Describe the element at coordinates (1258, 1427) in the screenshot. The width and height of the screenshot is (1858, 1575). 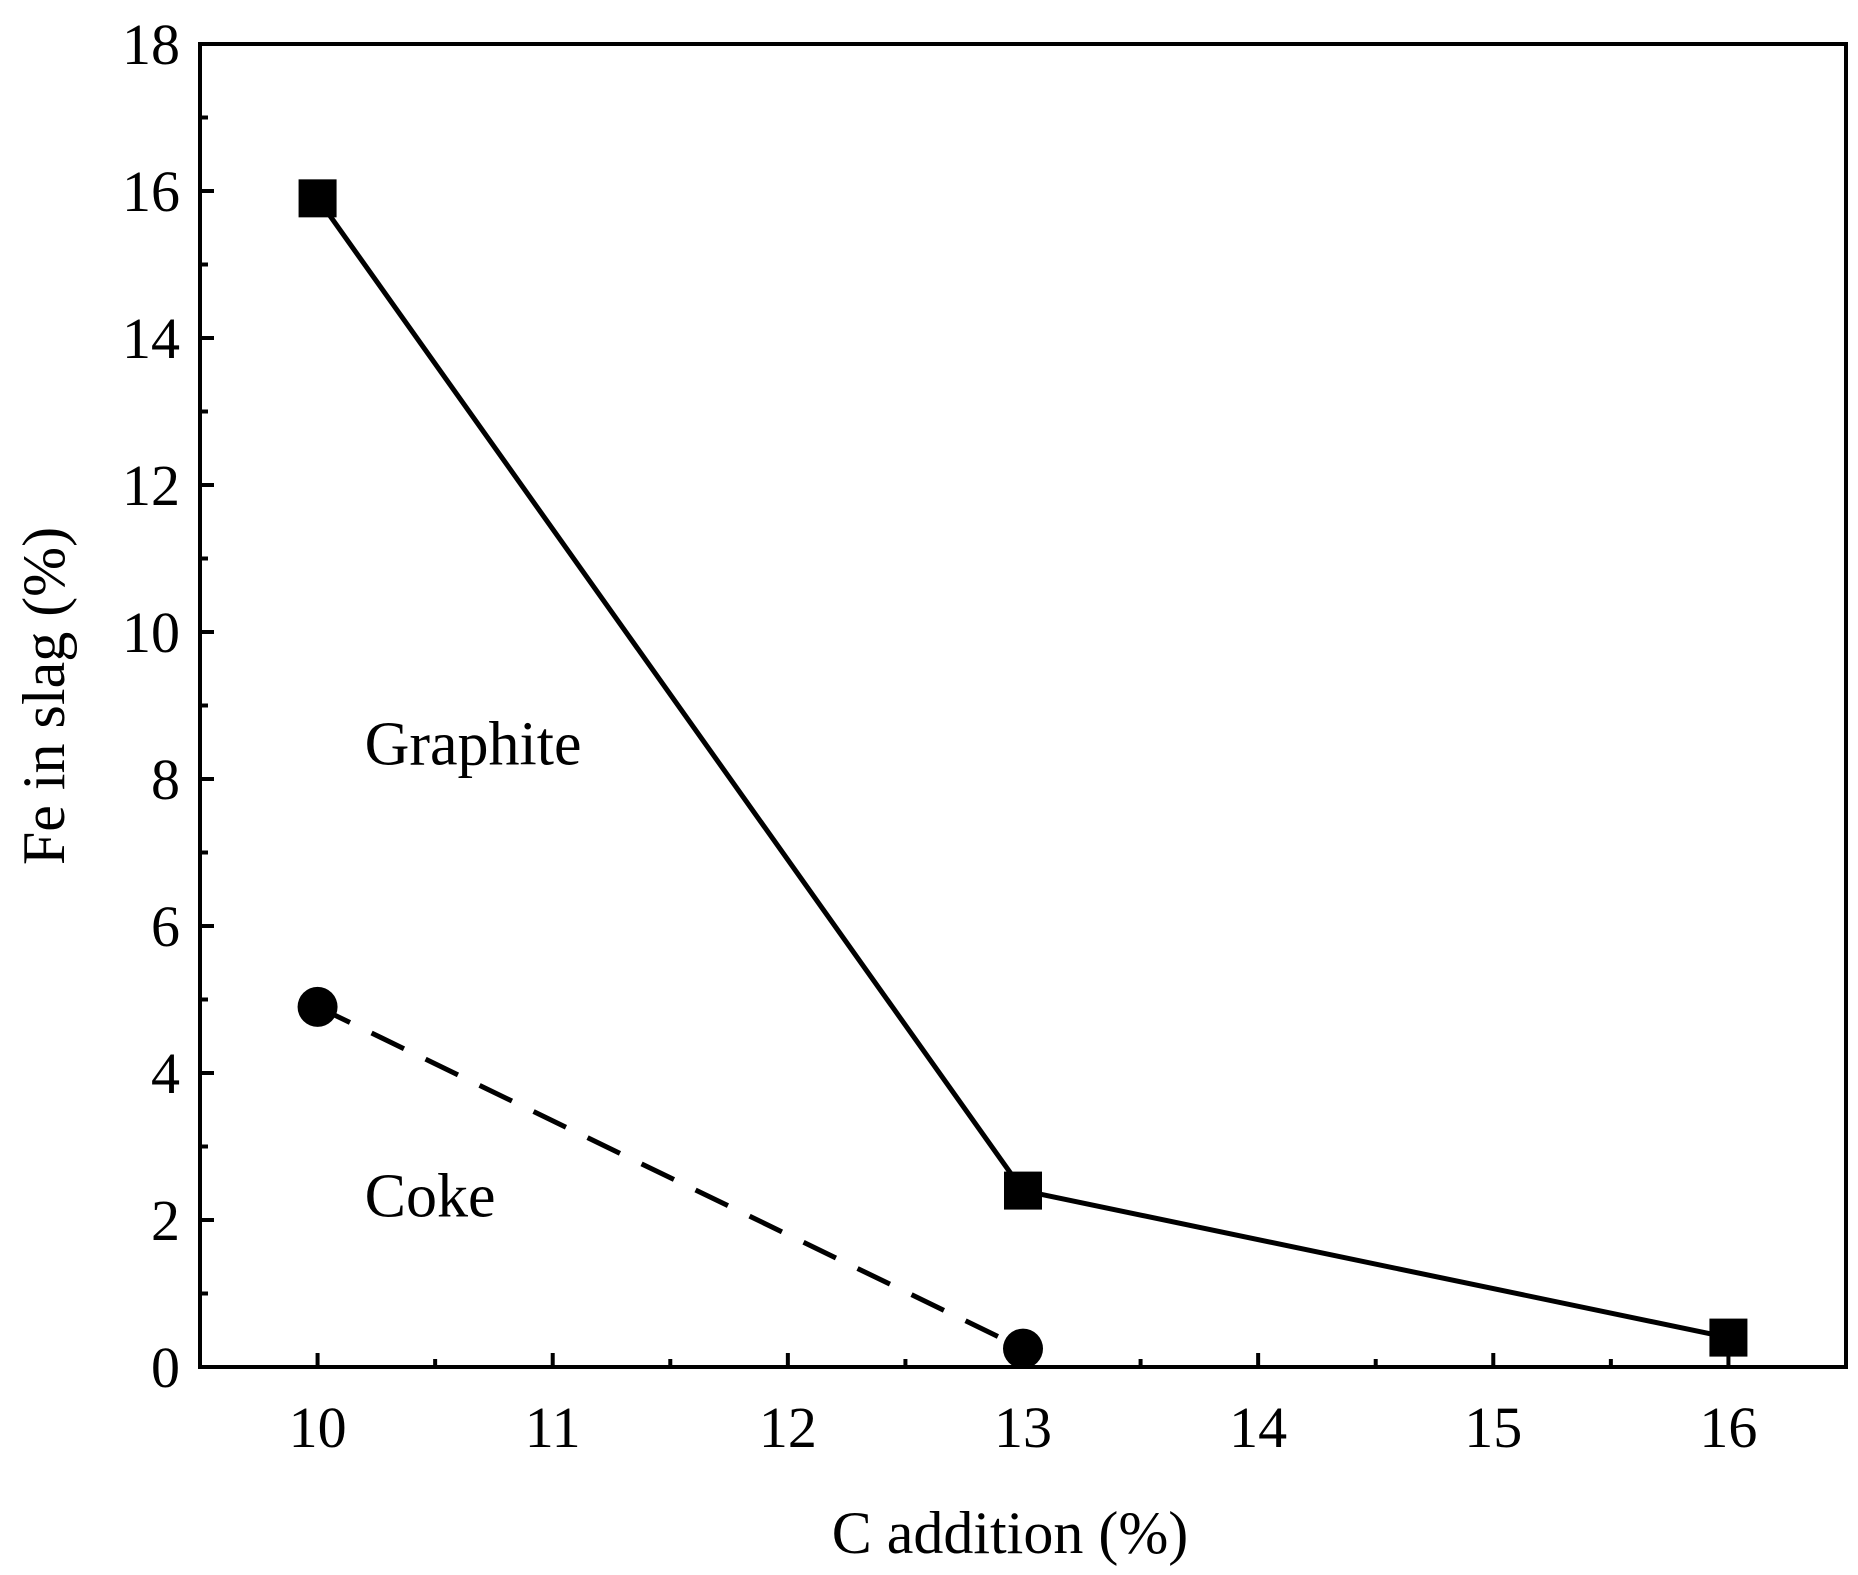
I see `x-tick-label: 14` at that location.